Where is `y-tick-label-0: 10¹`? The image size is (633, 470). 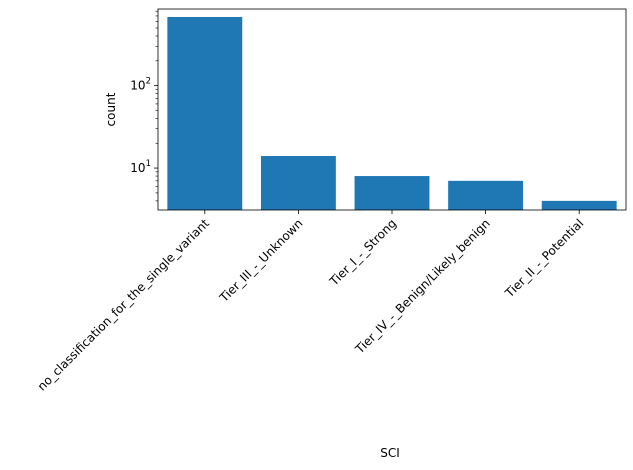
y-tick-label-0: 10¹ is located at coordinates (140, 167).